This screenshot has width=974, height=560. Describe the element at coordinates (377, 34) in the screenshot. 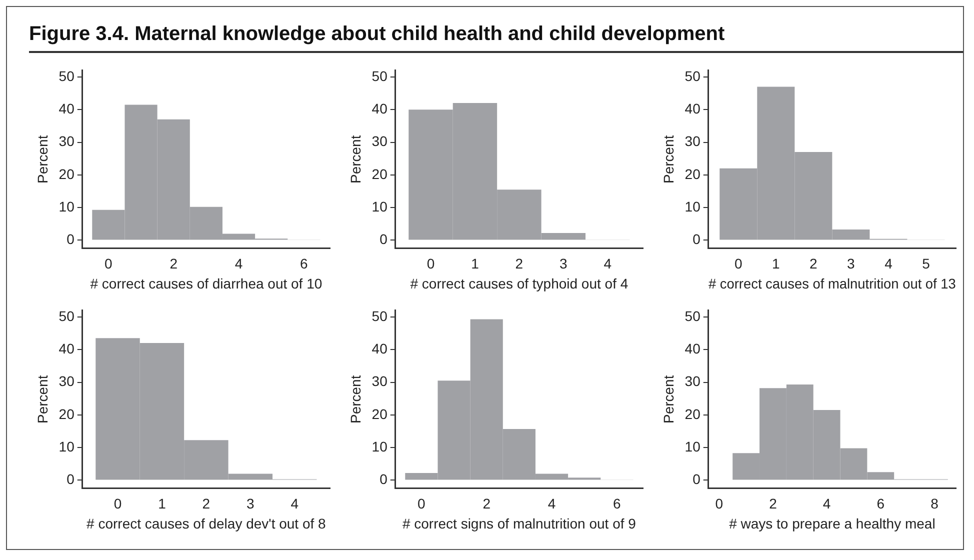

I see `text: Figure 3.4. Maternal knowledge about child health and child development` at that location.